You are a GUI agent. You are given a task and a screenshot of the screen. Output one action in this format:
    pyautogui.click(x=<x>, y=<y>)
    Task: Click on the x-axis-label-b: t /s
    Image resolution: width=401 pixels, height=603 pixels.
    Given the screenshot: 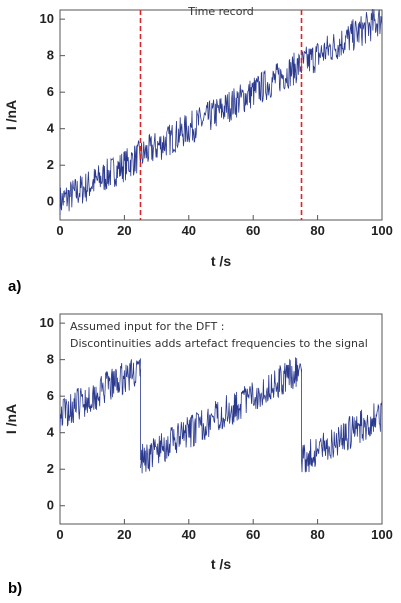 What is the action you would take?
    pyautogui.click(x=221, y=564)
    